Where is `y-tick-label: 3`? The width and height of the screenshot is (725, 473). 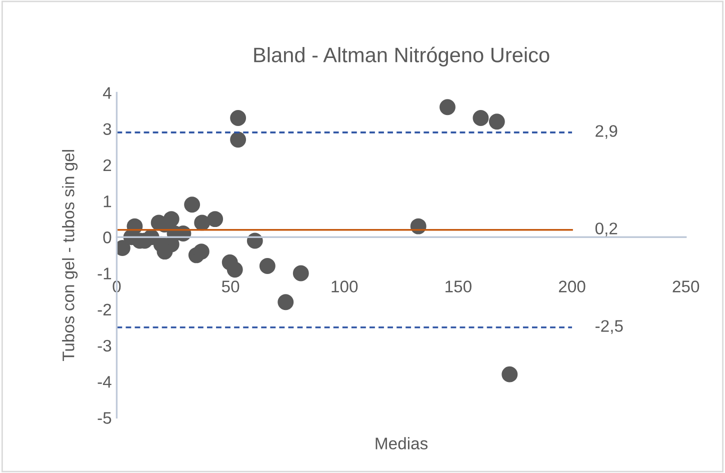 y-tick-label: 3 is located at coordinates (107, 129).